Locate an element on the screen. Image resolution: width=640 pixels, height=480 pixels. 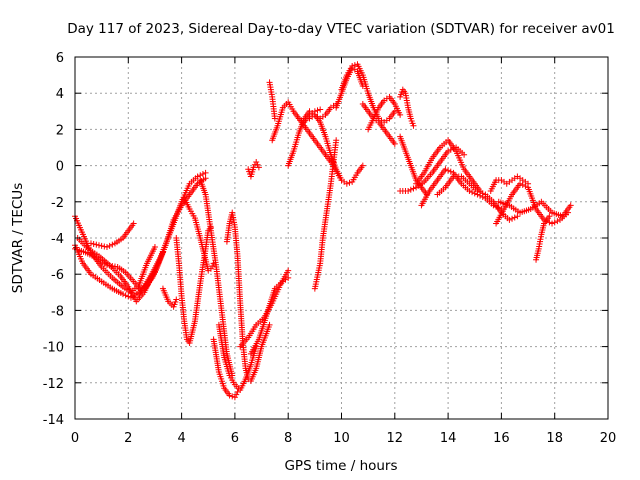
x-tick-label: 14 is located at coordinates (448, 438).